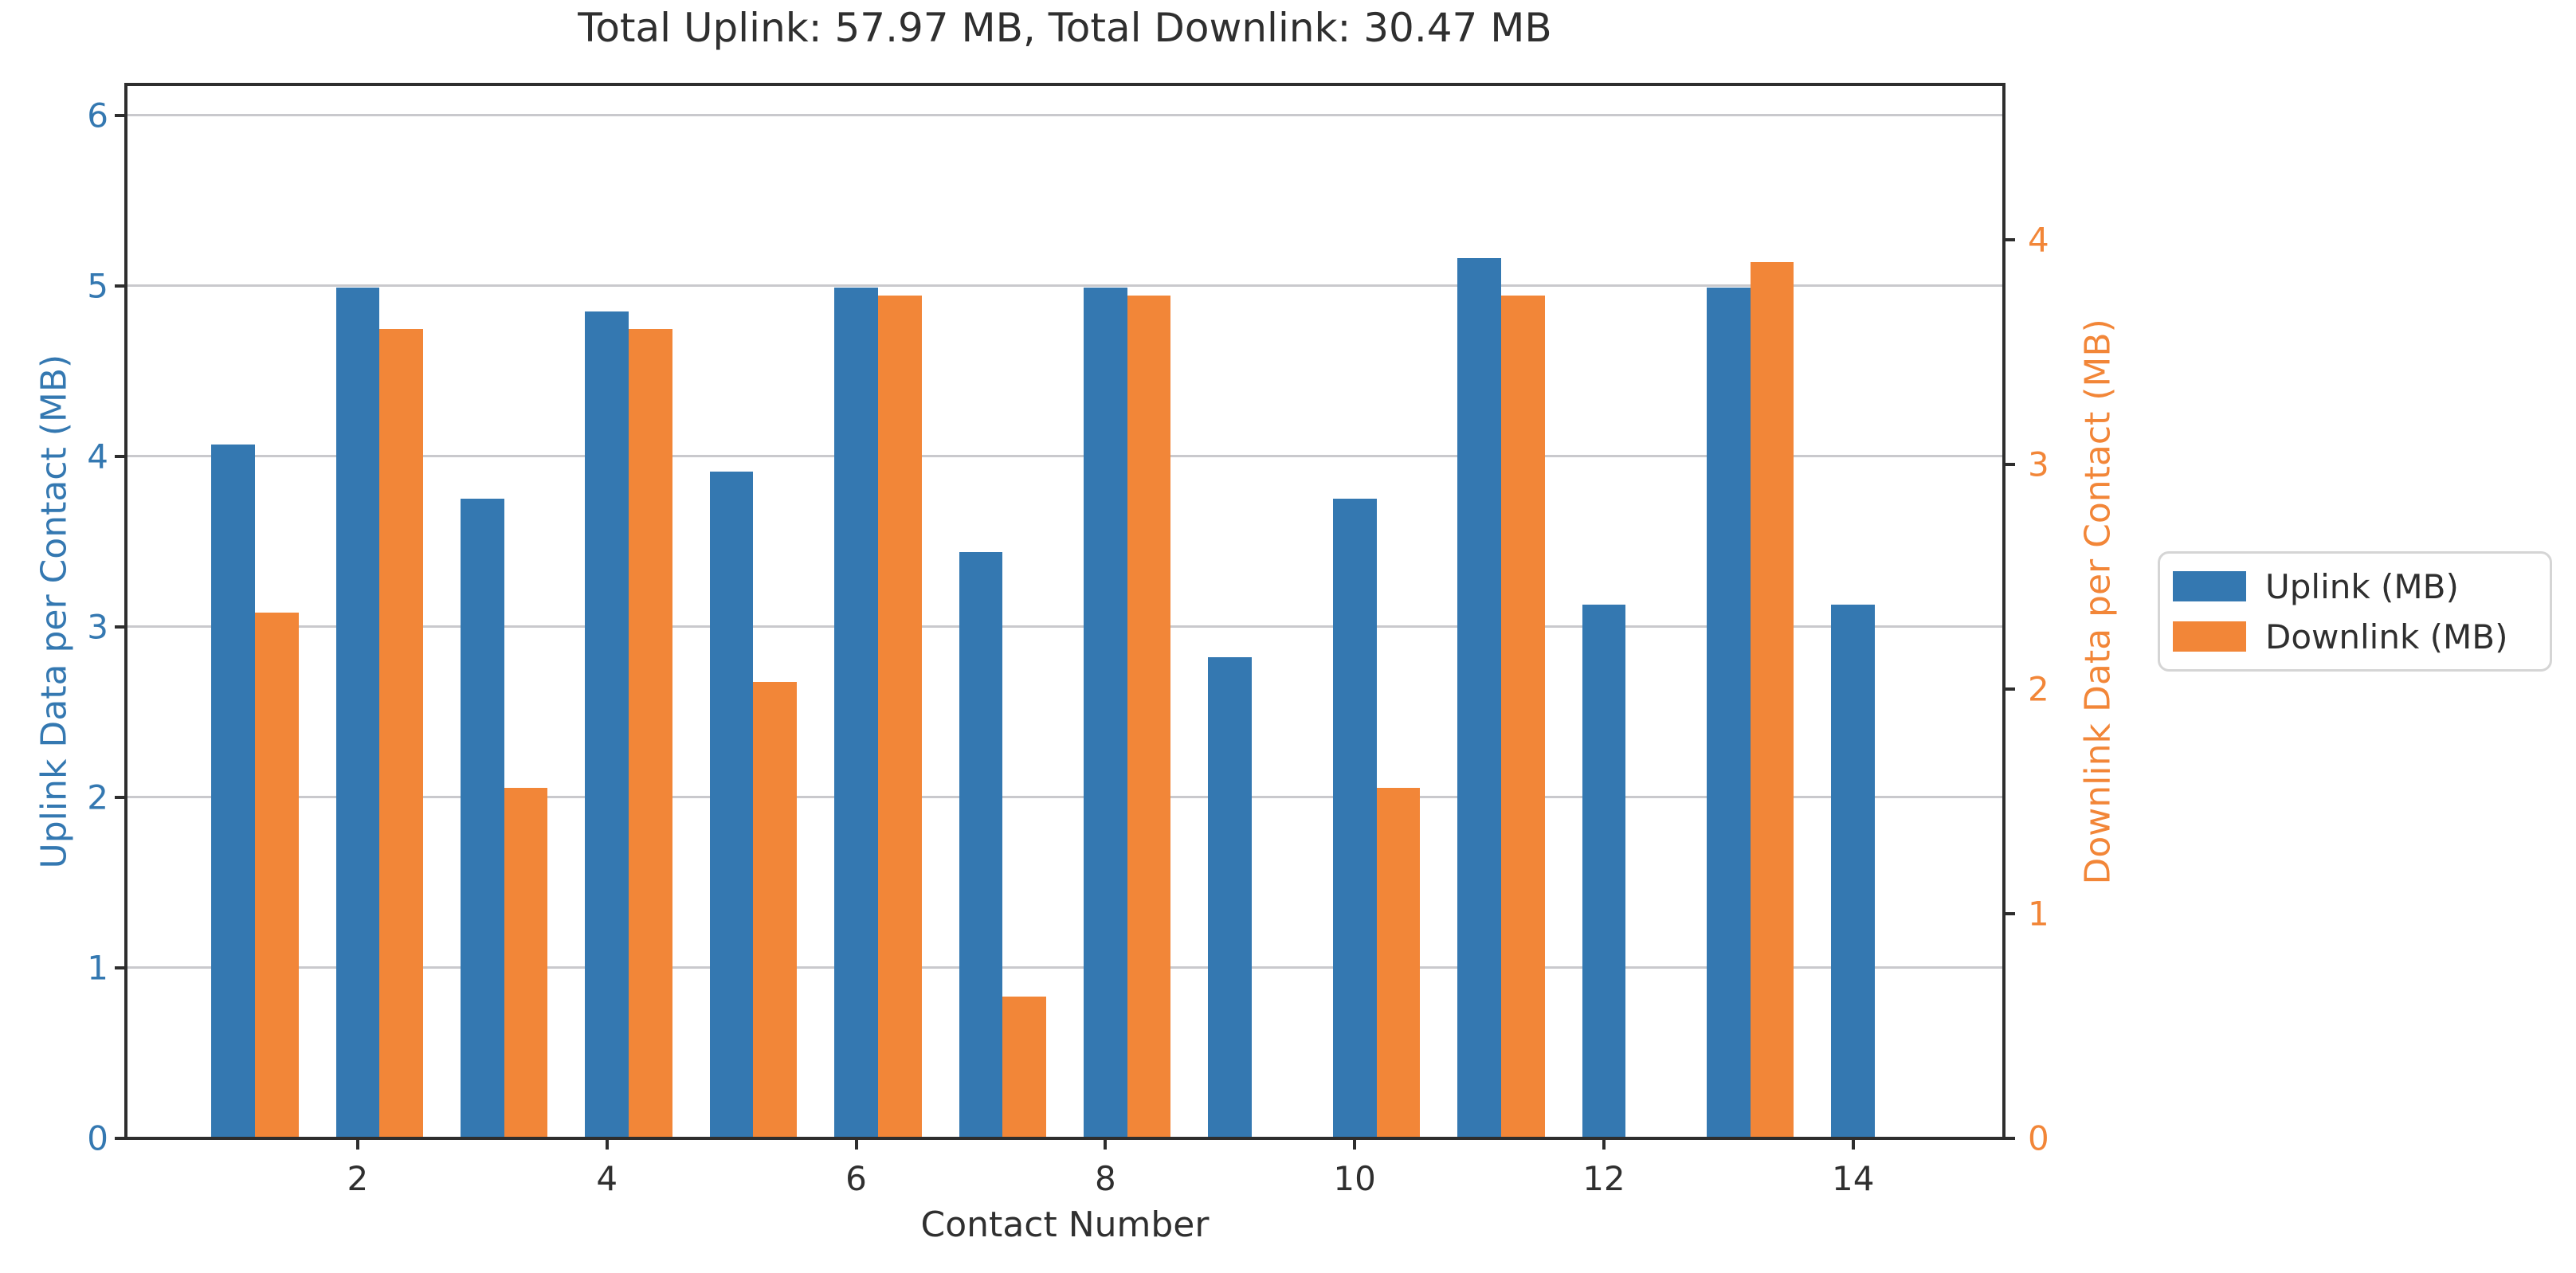 The width and height of the screenshot is (2576, 1273). I want to click on y-left-tick-label-0: 0, so click(97, 1138).